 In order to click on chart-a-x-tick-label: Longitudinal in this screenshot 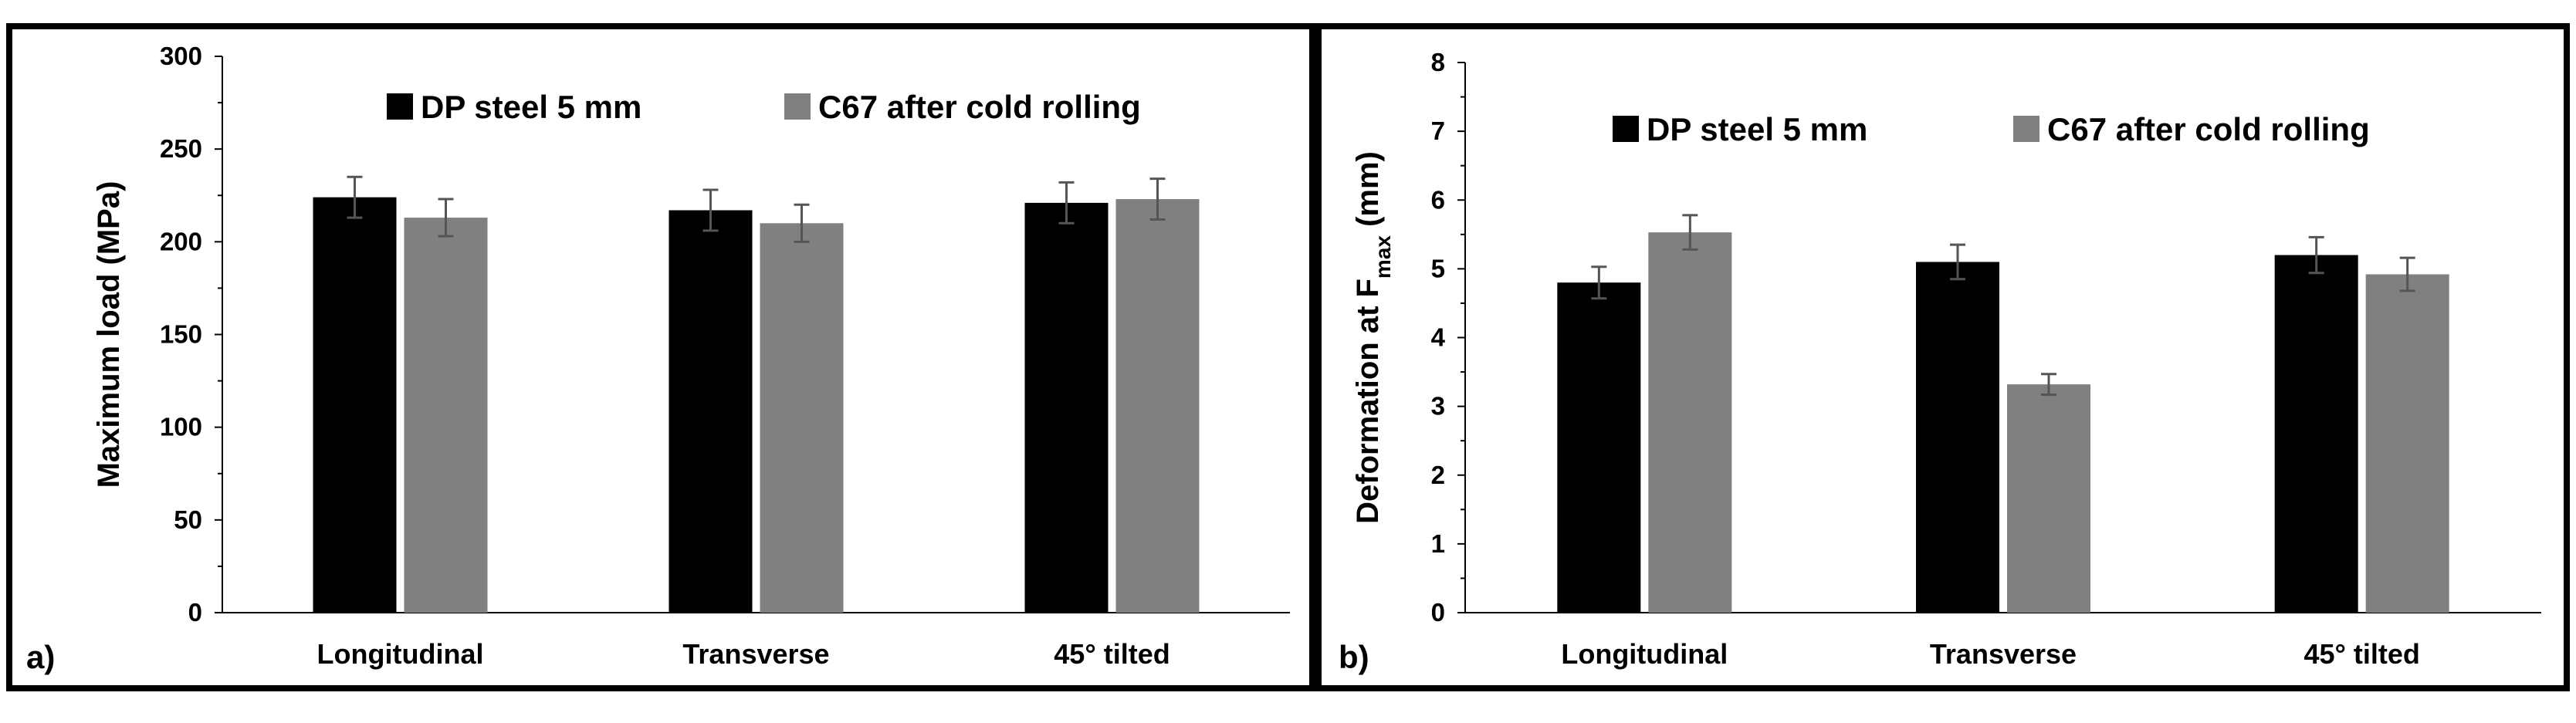, I will do `click(400, 654)`.